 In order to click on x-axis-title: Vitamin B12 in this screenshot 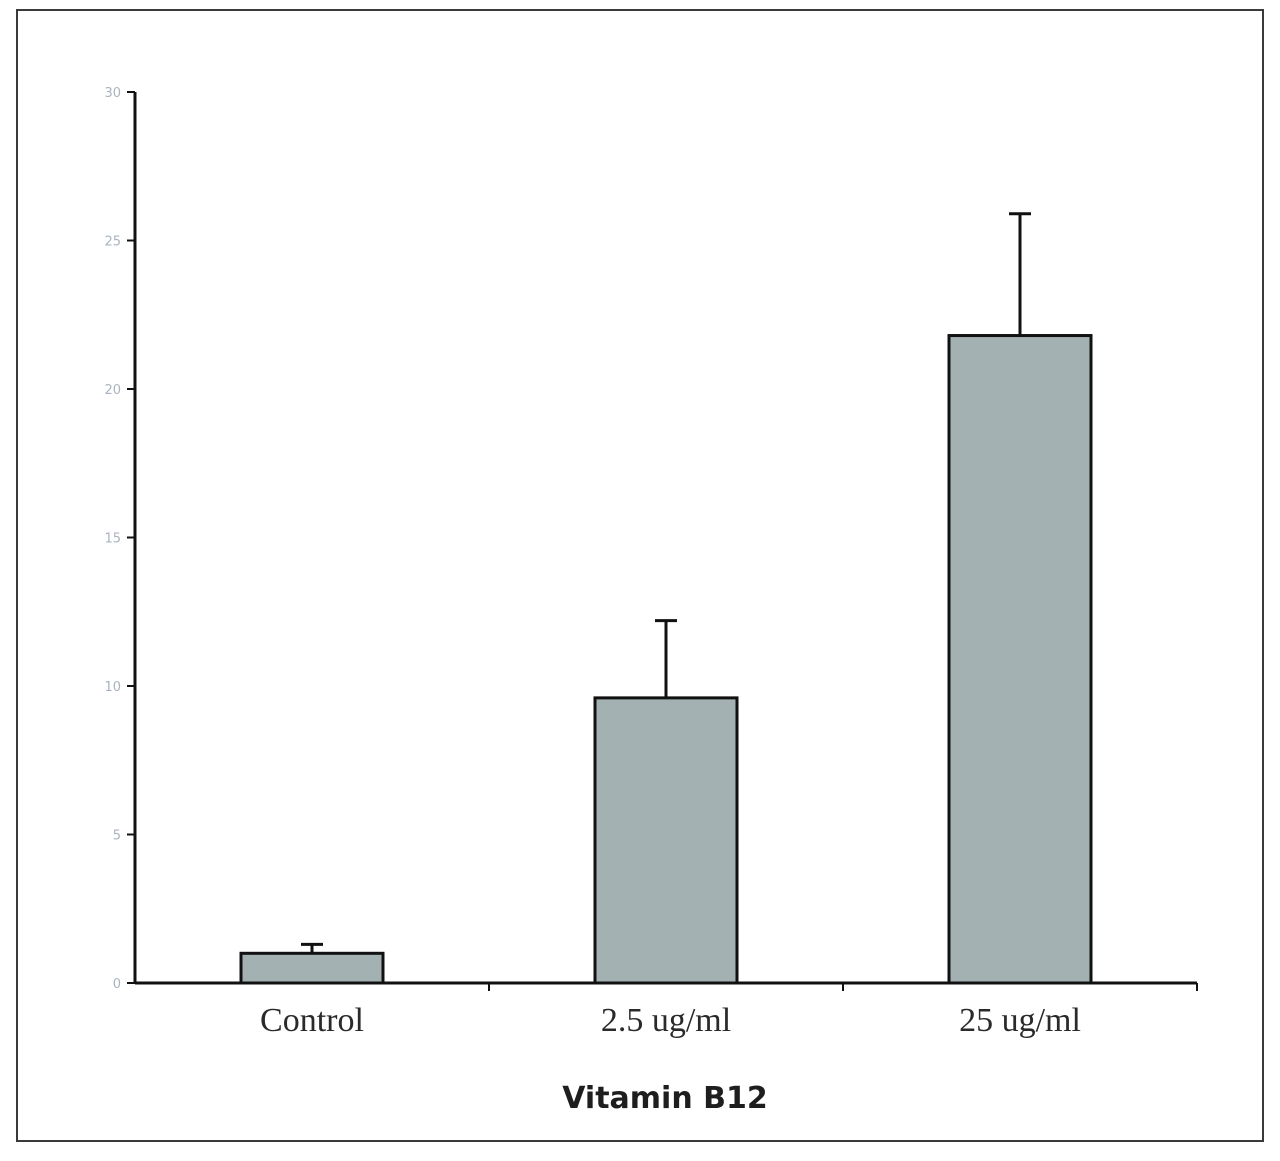, I will do `click(665, 1098)`.